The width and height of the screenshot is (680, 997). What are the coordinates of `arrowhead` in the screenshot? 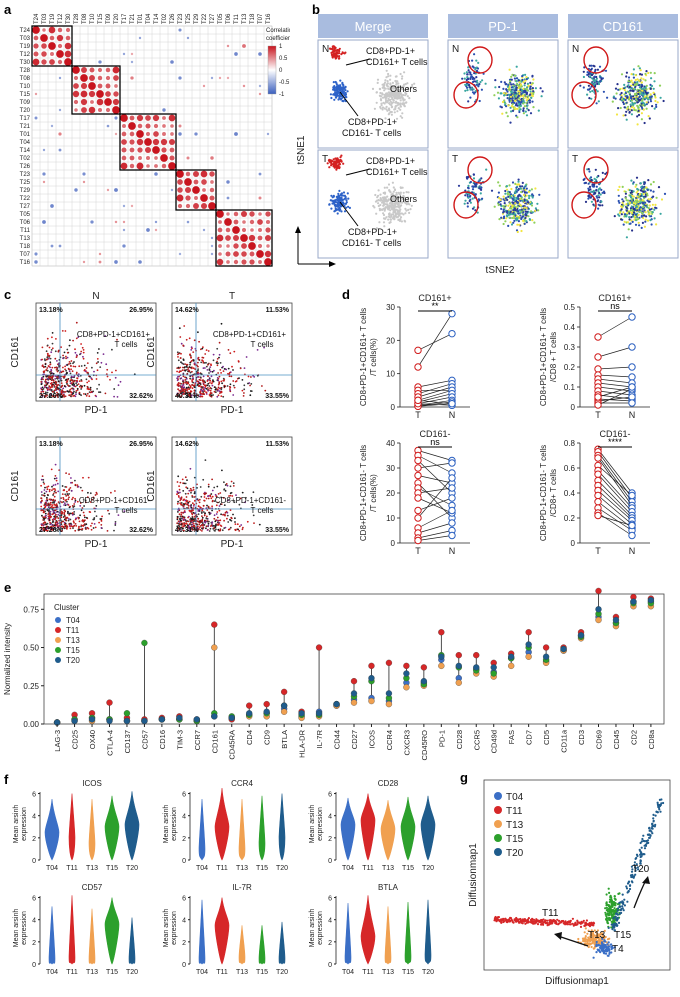 It's located at (298, 229).